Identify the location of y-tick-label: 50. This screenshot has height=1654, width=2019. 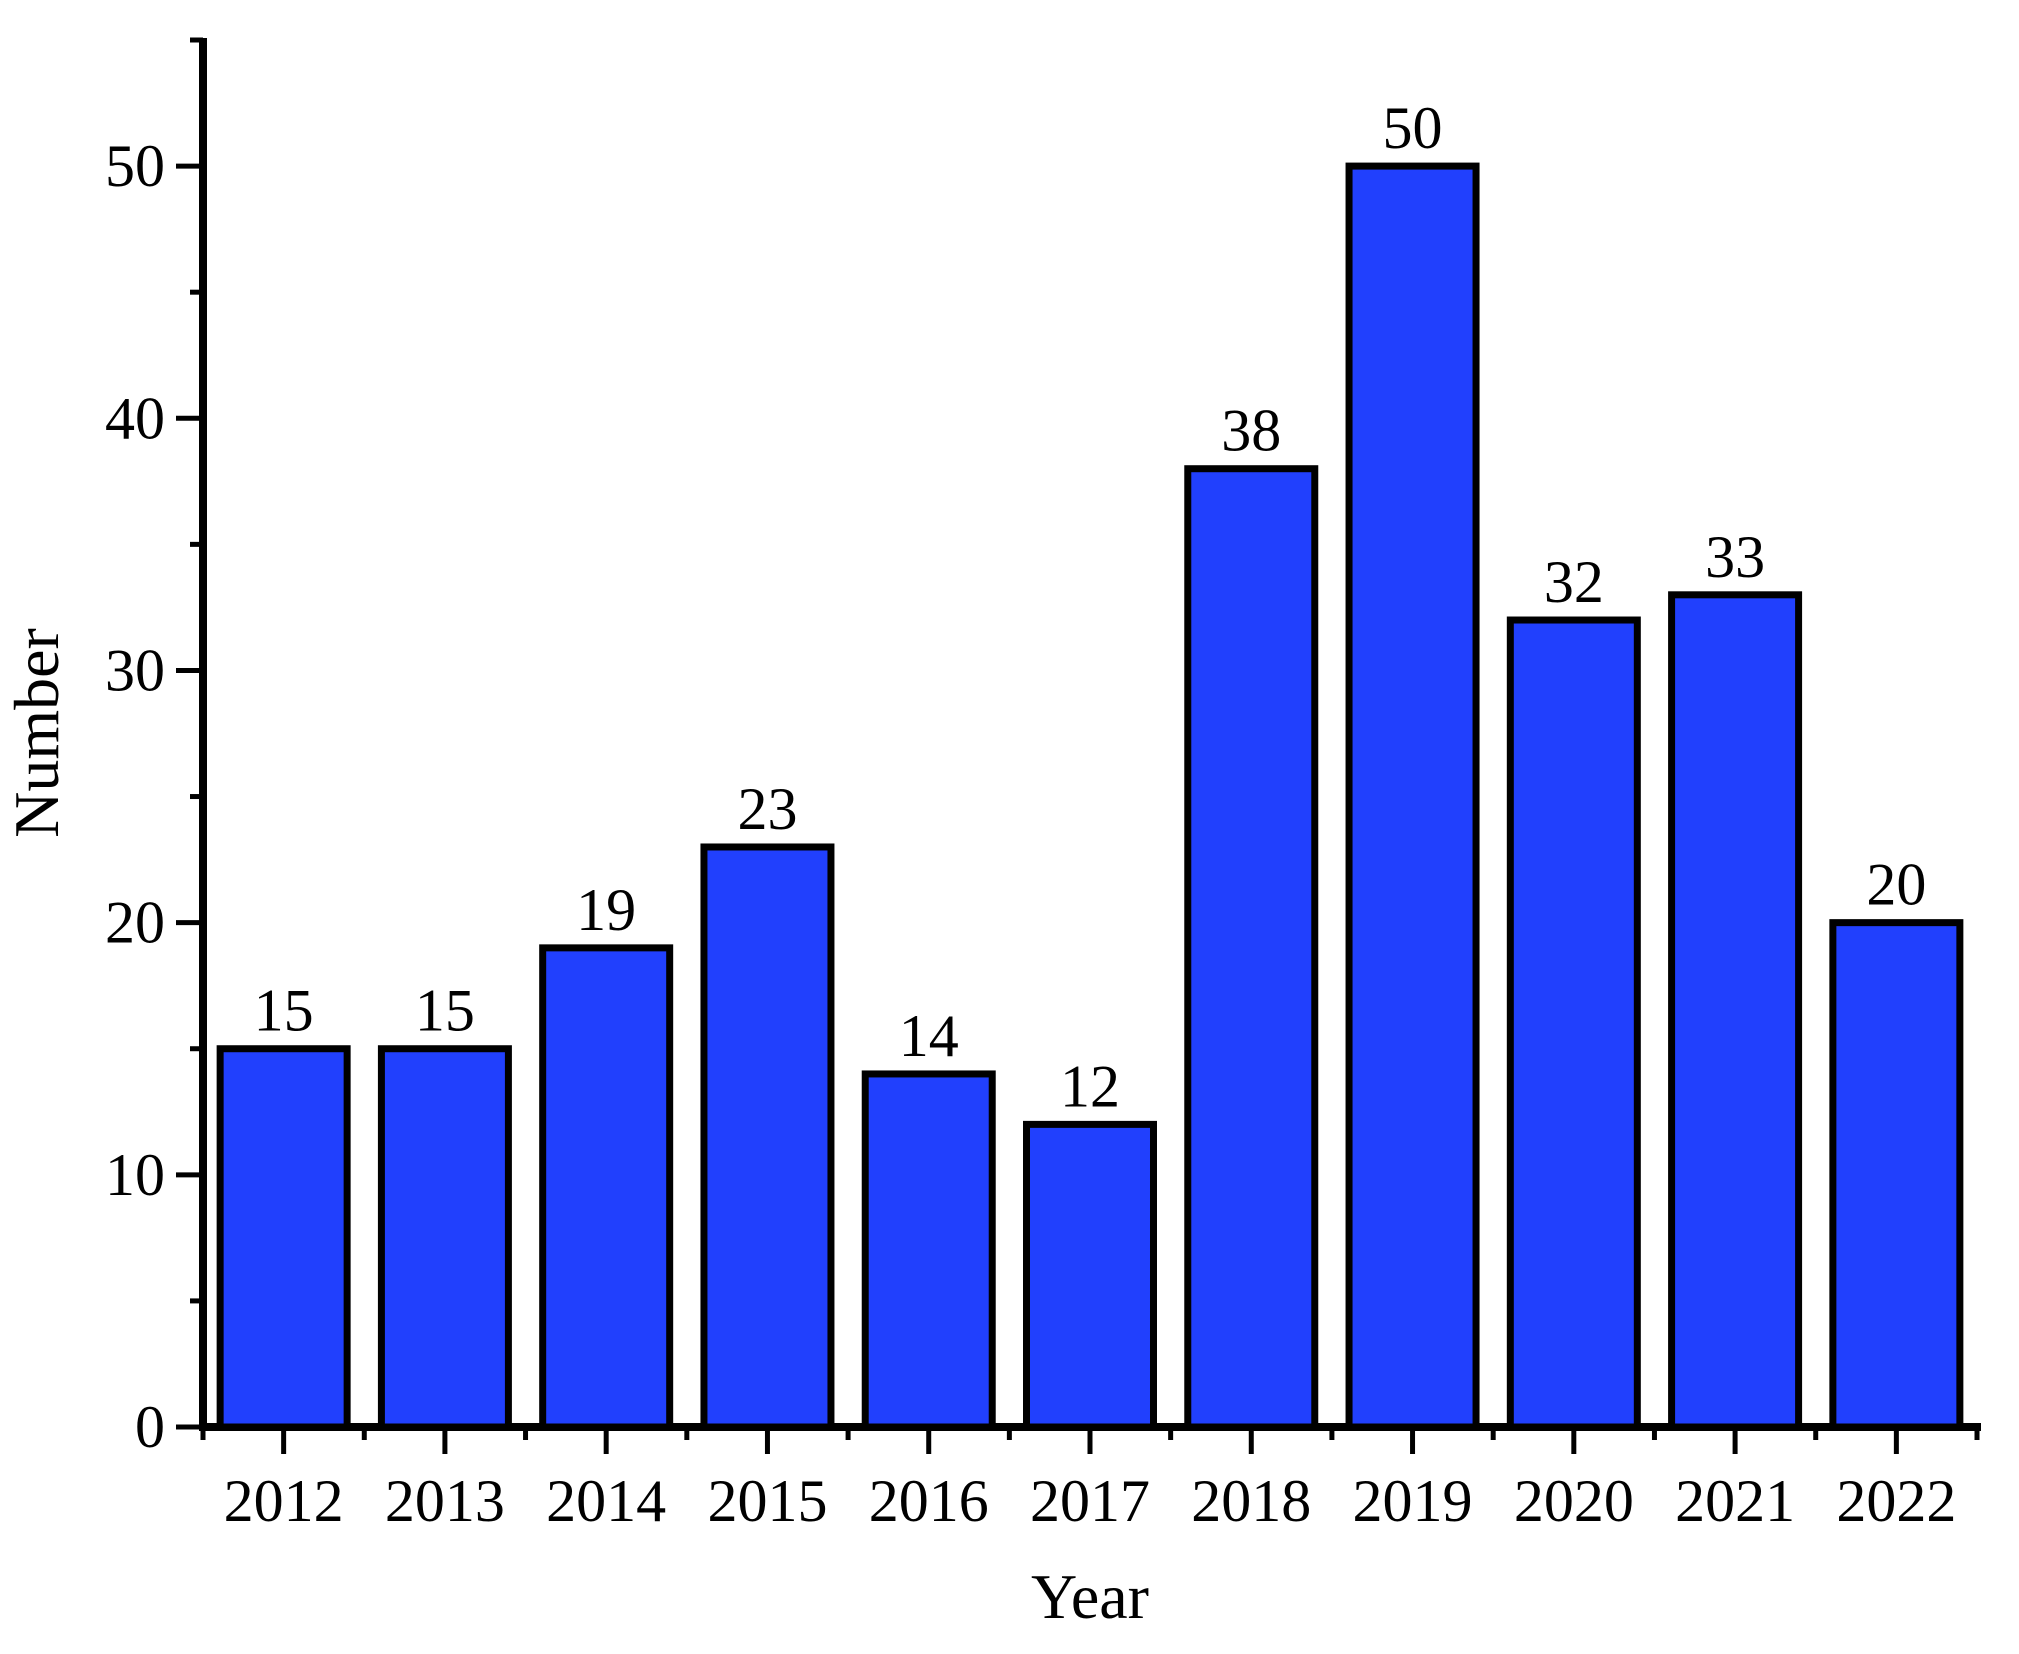
(135, 166).